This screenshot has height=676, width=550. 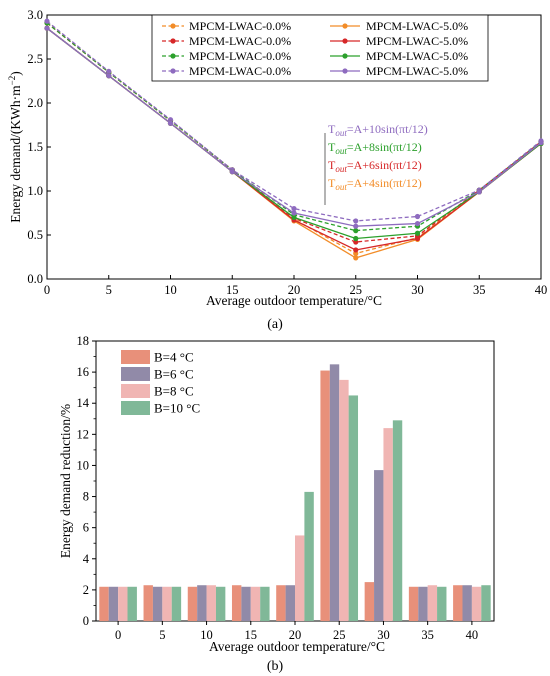 What do you see at coordinates (174, 391) in the screenshot?
I see `legend-entry: B=8 °C` at bounding box center [174, 391].